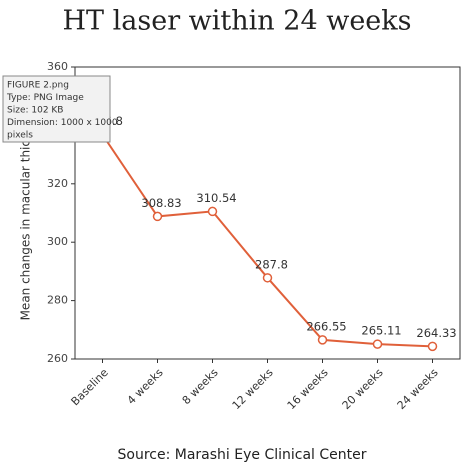  Describe the element at coordinates (38, 86) in the screenshot. I see `tooltip-line: FIGURE 2.png` at that location.